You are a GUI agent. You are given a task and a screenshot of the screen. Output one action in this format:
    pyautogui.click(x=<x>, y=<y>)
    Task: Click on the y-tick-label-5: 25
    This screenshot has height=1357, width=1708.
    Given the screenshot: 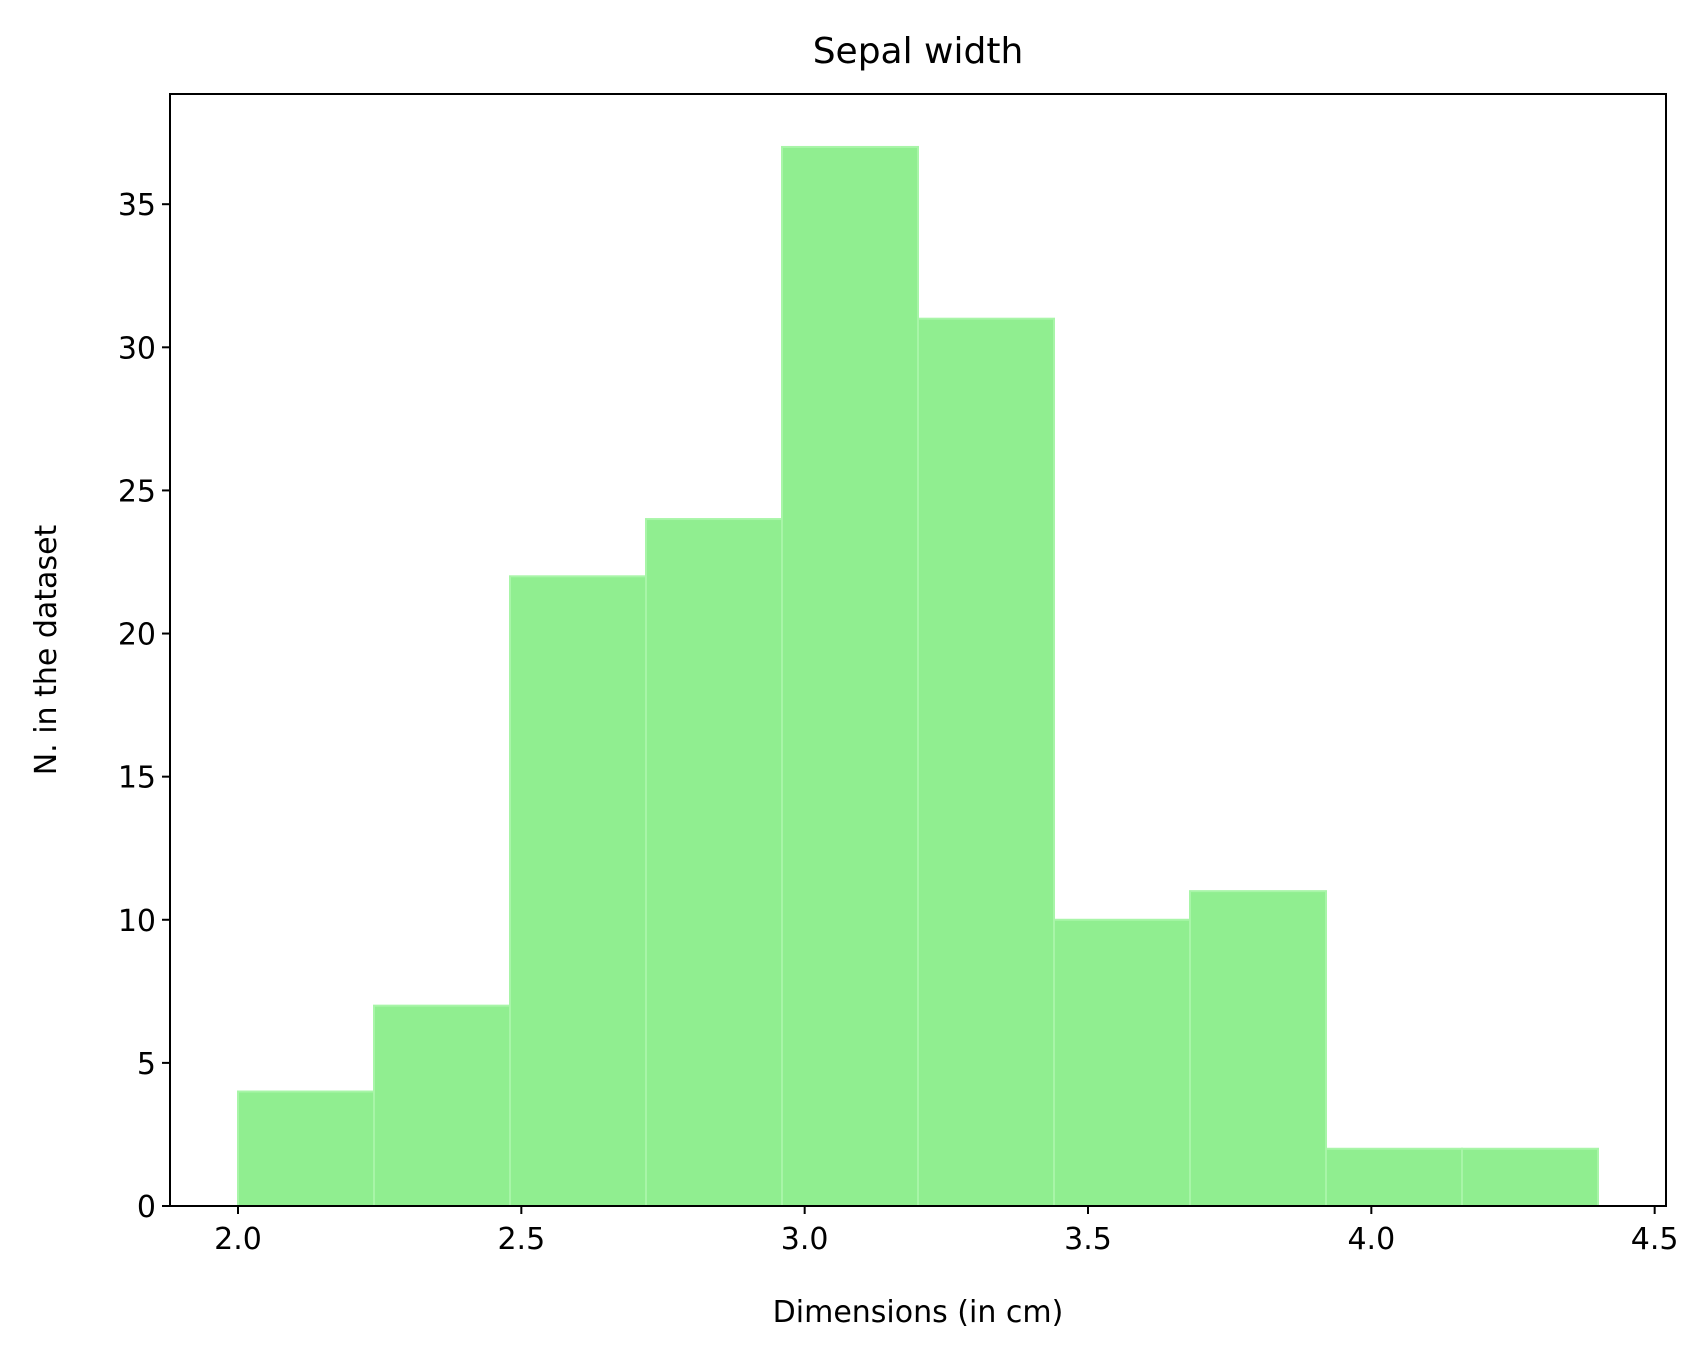 What is the action you would take?
    pyautogui.click(x=137, y=491)
    